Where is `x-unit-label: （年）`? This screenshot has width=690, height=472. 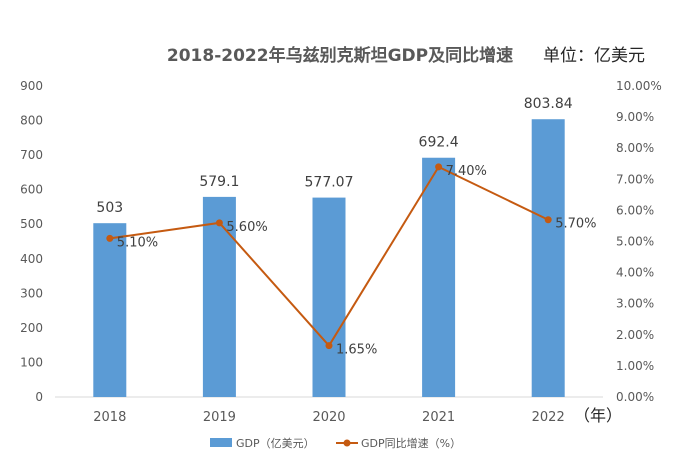
x-unit-label: （年） is located at coordinates (598, 415).